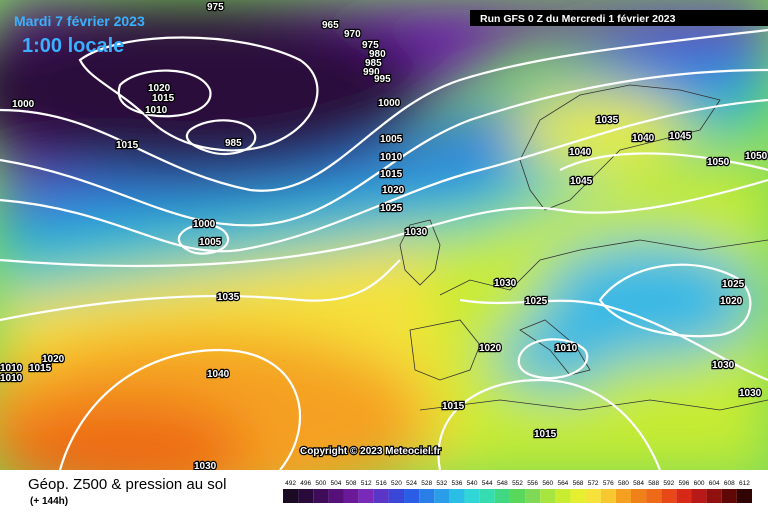 This screenshot has width=768, height=512. I want to click on isobar-label: 1045, so click(680, 136).